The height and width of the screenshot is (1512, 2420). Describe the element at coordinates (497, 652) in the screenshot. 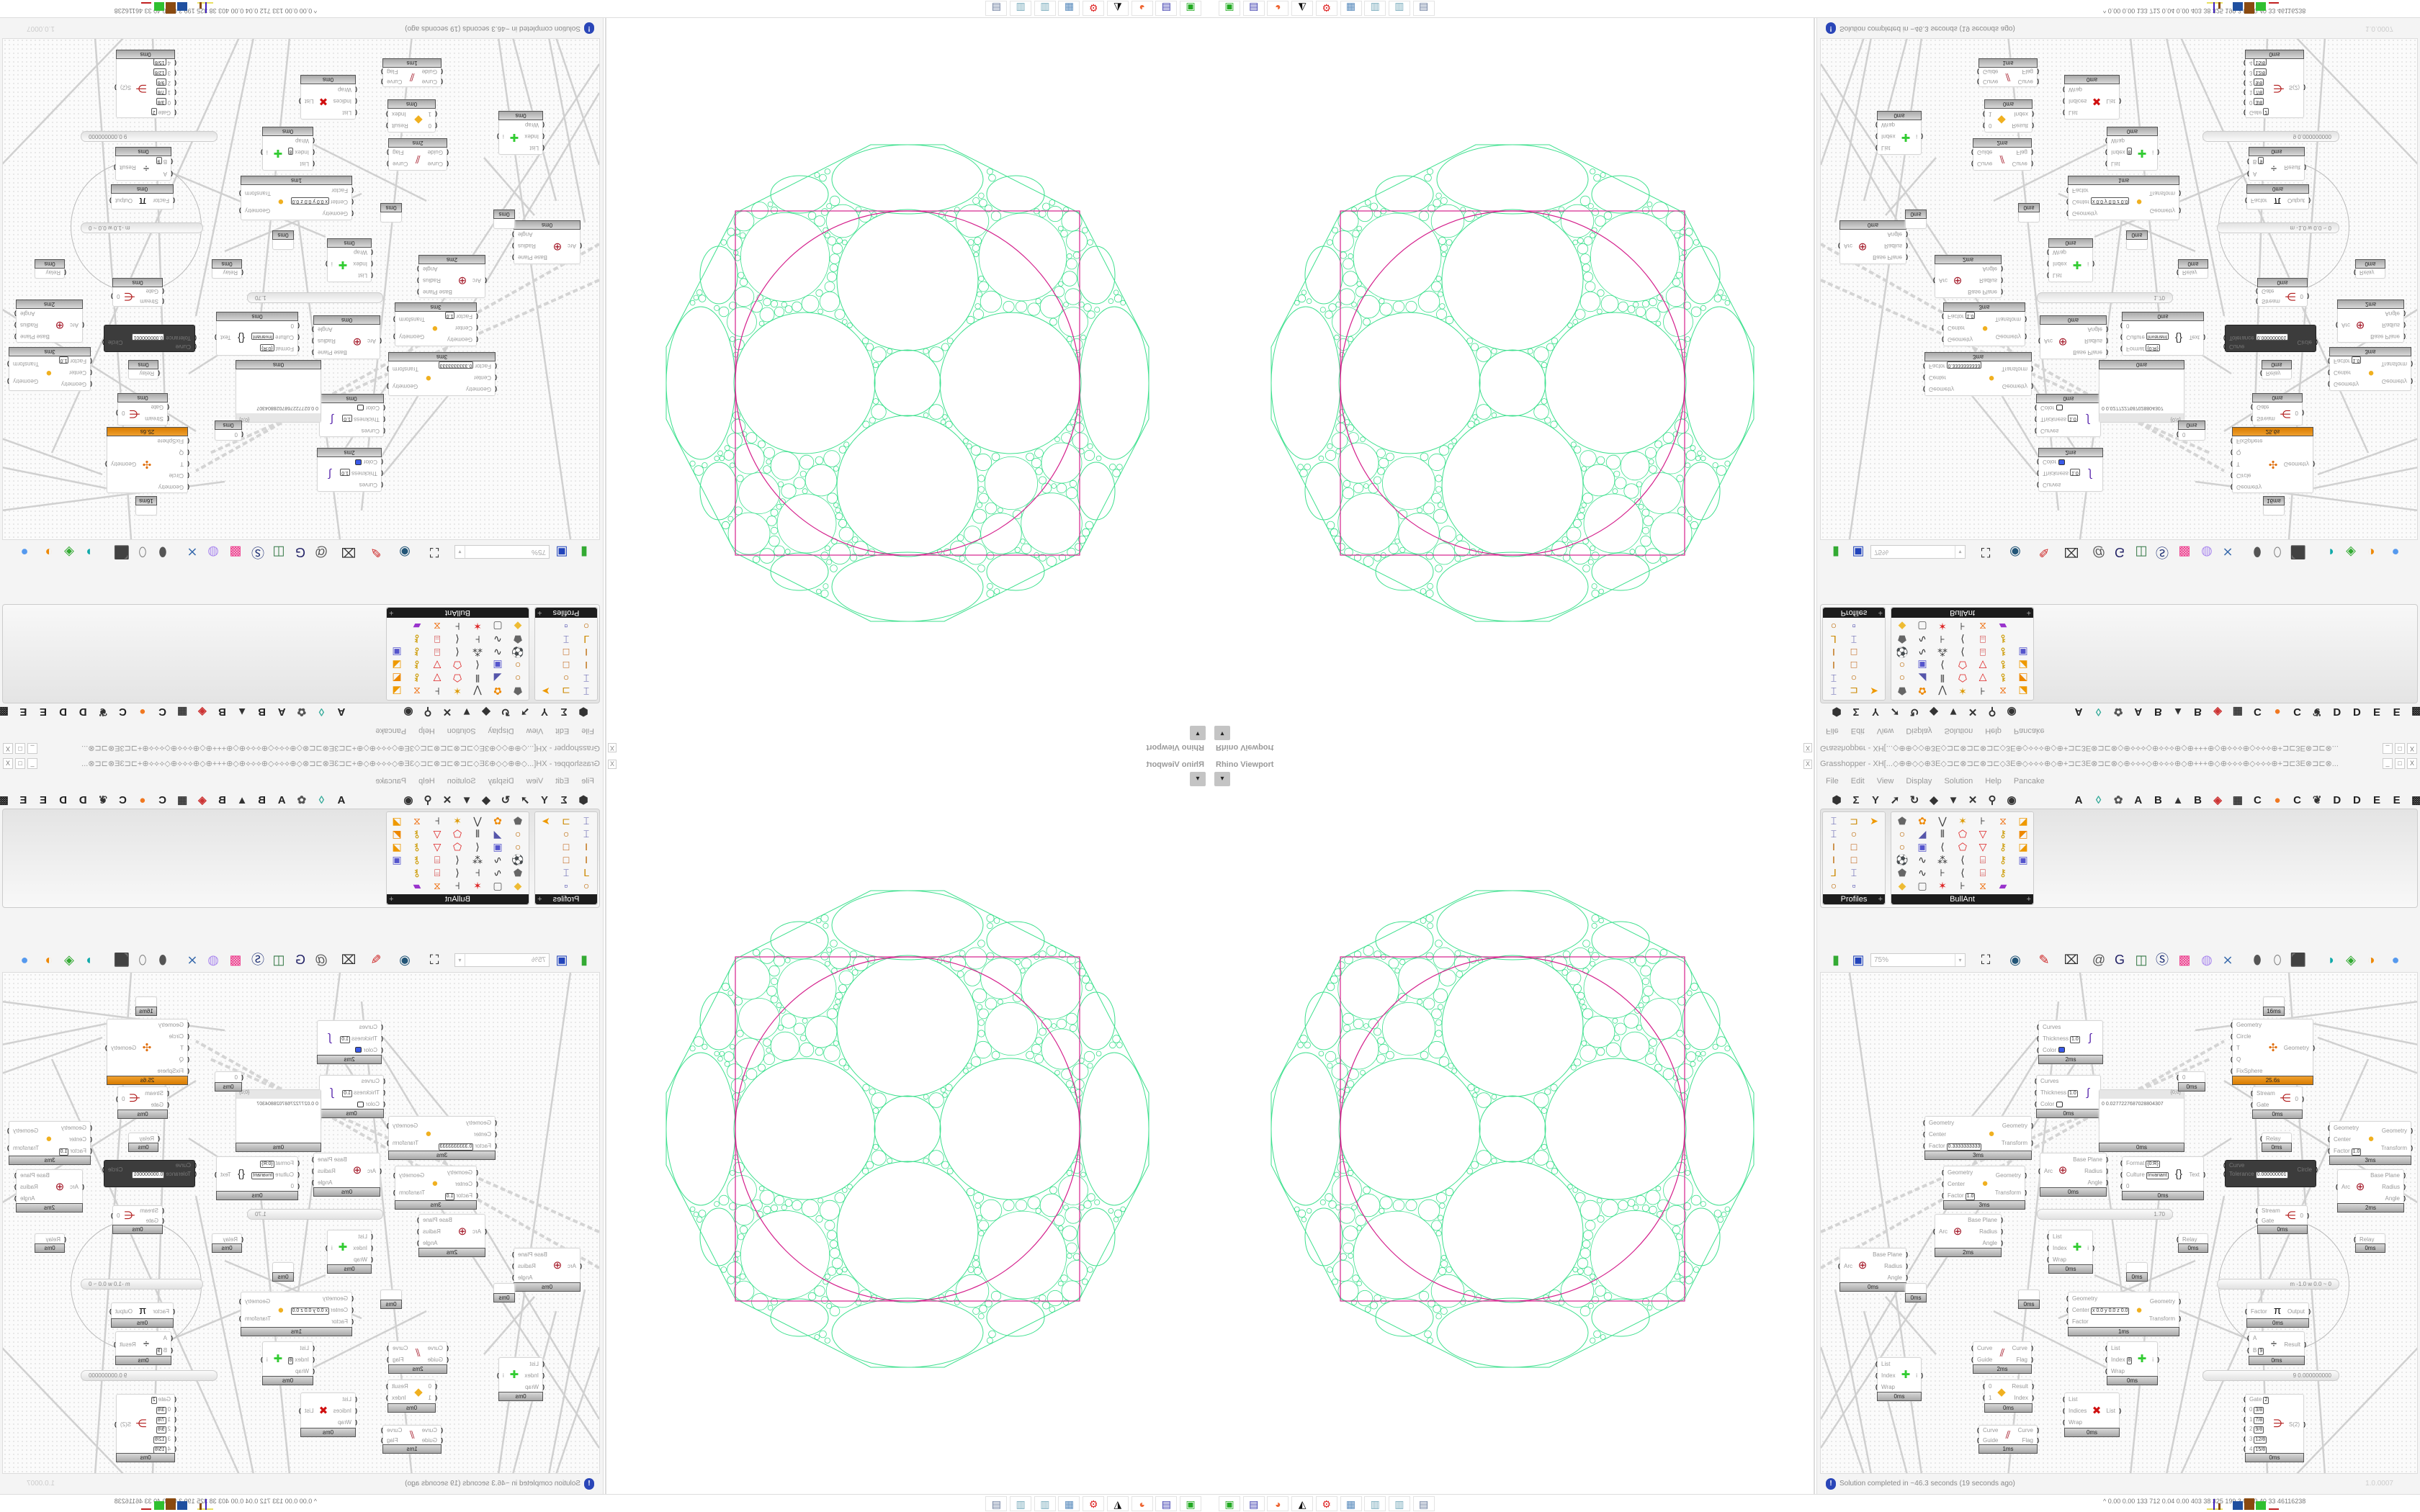

I see `curve-icon: ∿` at that location.